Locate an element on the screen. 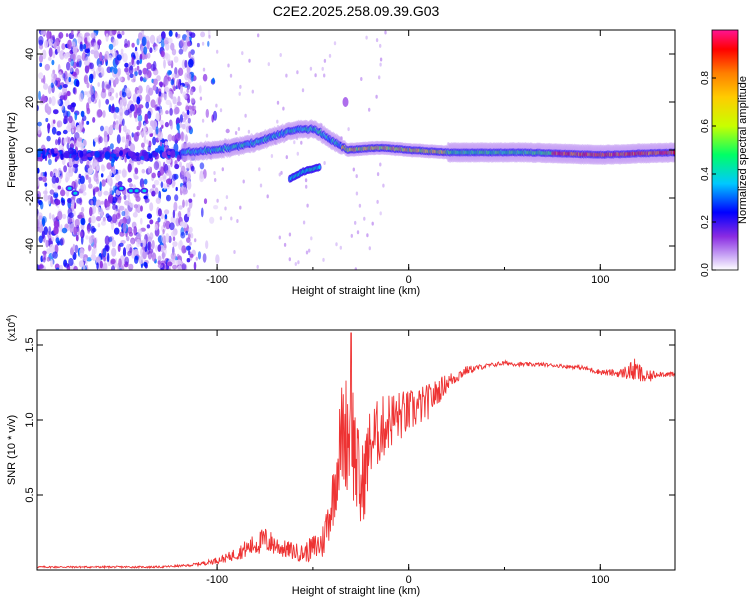 This screenshot has width=750, height=600. colorbar-tick-label: 0.6 is located at coordinates (705, 126).